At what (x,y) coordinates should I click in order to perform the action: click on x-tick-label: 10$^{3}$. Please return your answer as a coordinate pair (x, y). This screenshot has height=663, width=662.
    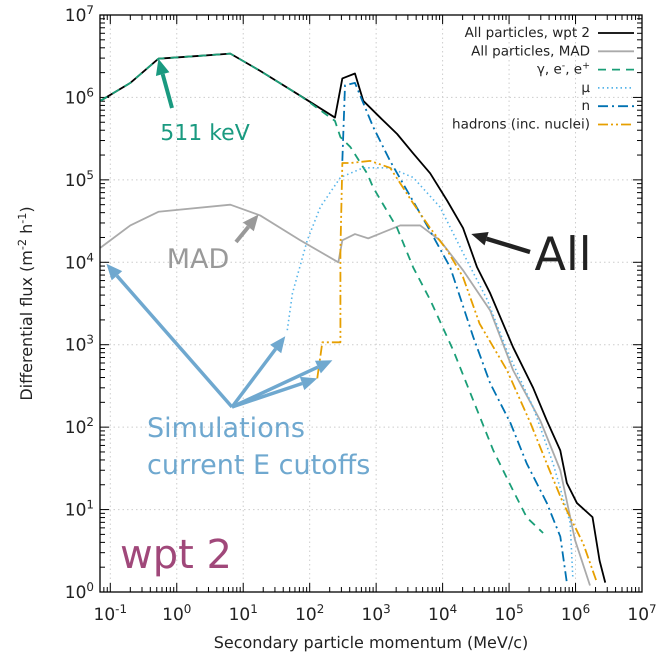
    Looking at the image, I should click on (376, 613).